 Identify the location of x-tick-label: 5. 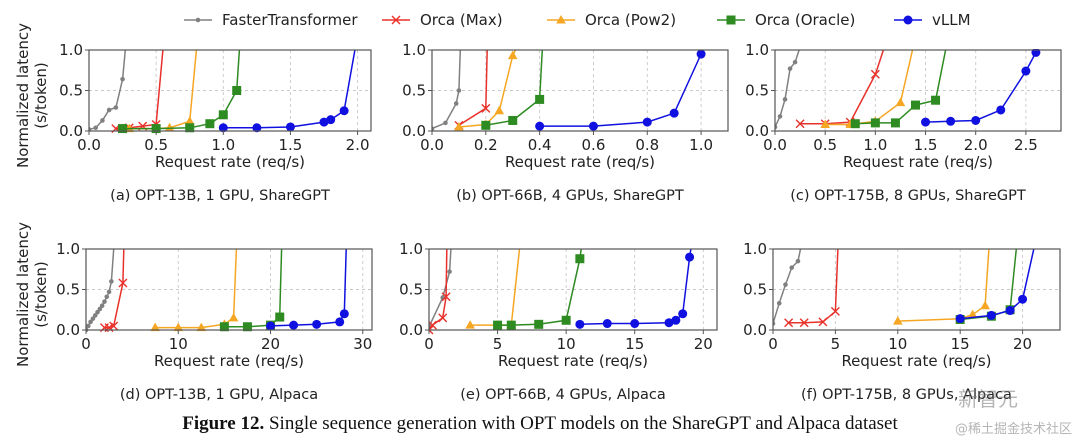
(836, 344).